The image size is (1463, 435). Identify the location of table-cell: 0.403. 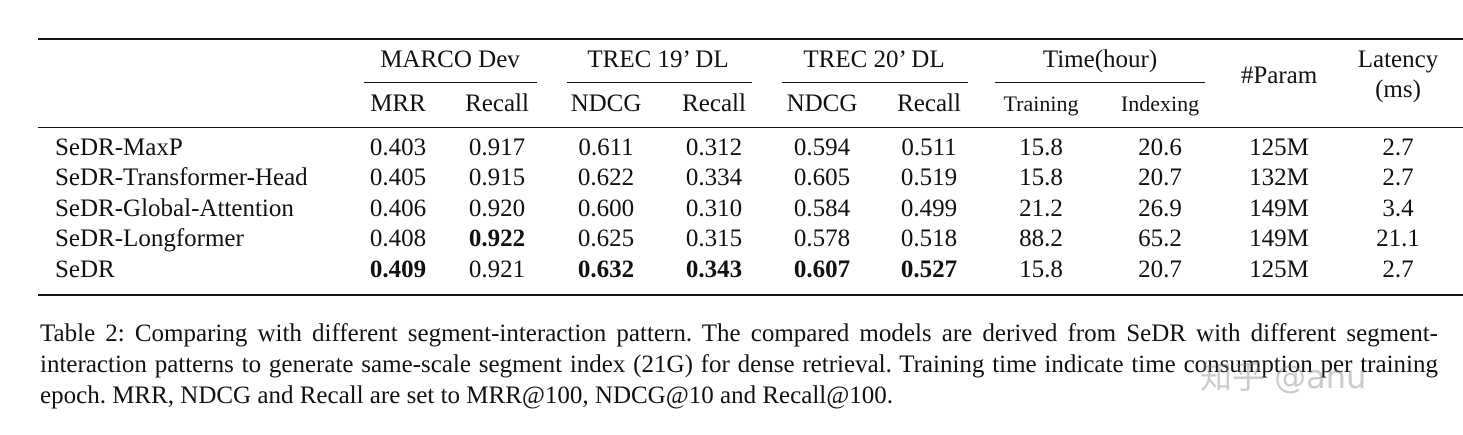
(398, 147).